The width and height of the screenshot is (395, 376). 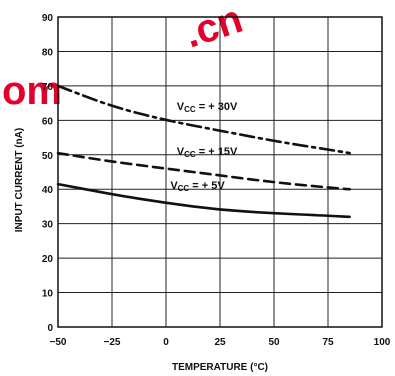 What do you see at coordinates (58, 342) in the screenshot?
I see `x-tick-label: −50` at bounding box center [58, 342].